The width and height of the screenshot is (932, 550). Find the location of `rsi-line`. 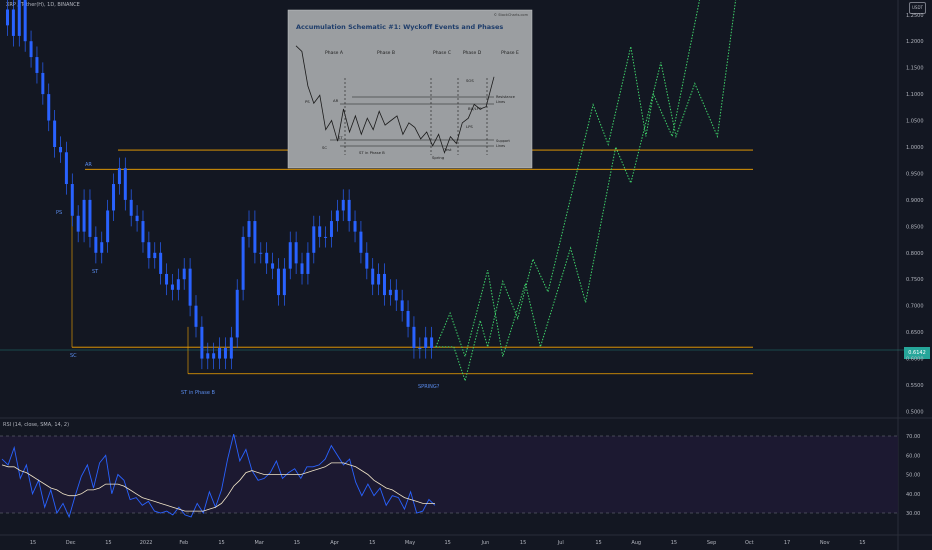

rsi-line is located at coordinates (218, 476).